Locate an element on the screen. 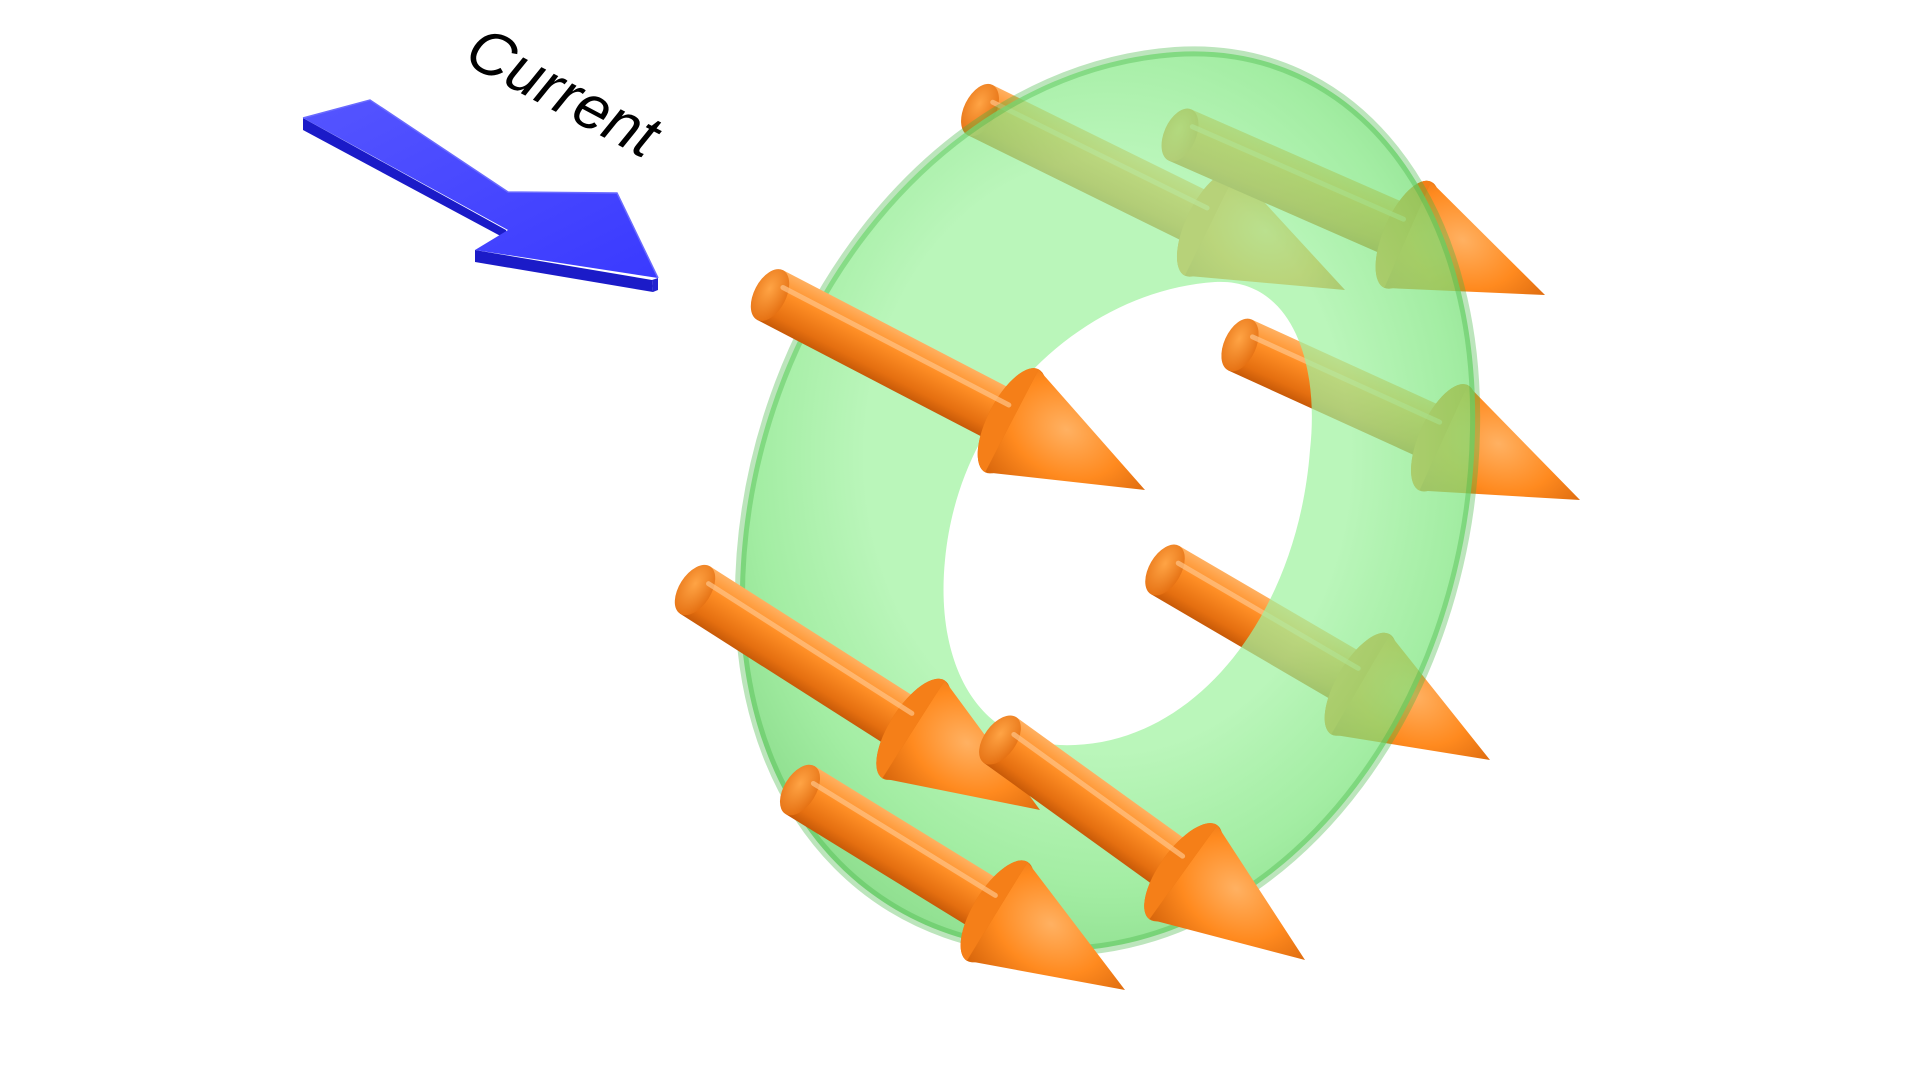 This screenshot has height=1080, width=1920. current-arrow-icon is located at coordinates (480, 195).